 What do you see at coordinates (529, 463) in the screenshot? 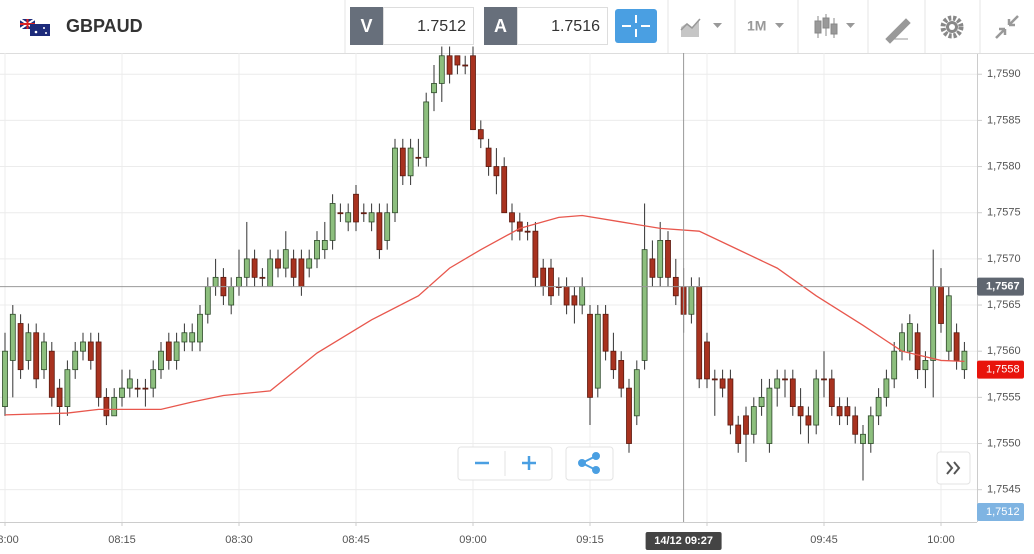
I see `zoom-in-button` at bounding box center [529, 463].